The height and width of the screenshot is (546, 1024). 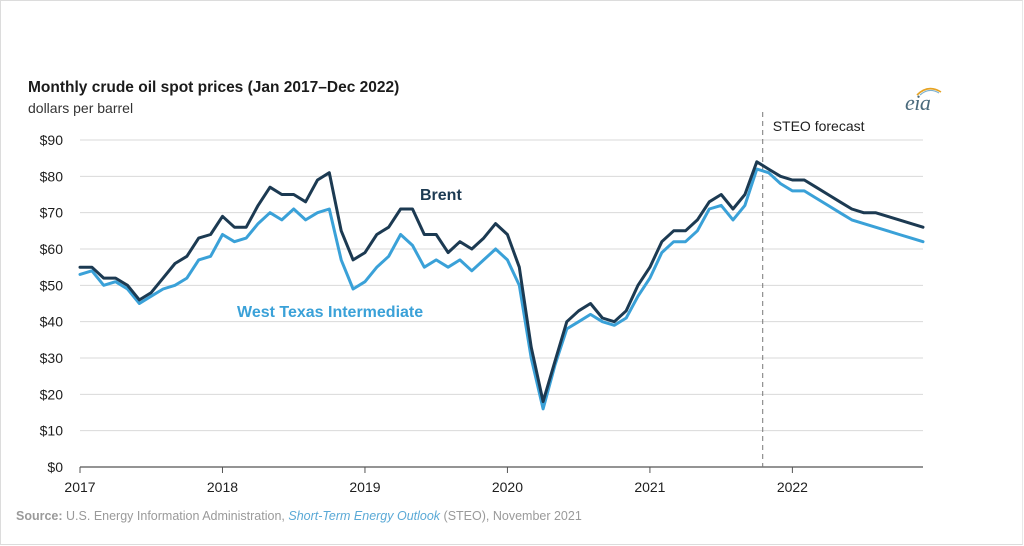 I want to click on eia-logo: eia, so click(x=918, y=102).